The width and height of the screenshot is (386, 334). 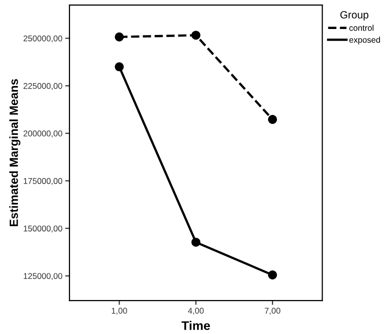 What do you see at coordinates (43, 38) in the screenshot?
I see `y-tick-label: 250000,00` at bounding box center [43, 38].